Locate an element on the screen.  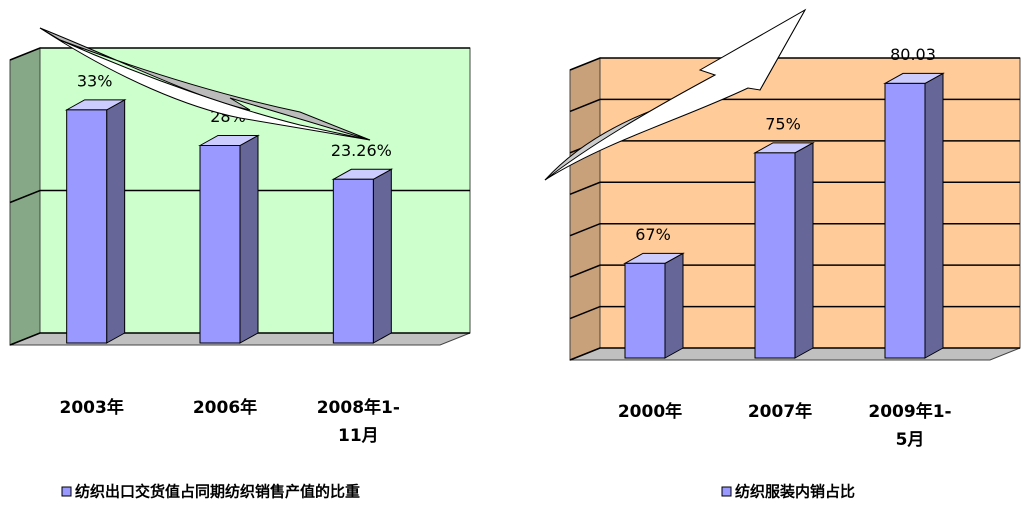
value-label: 80.03 is located at coordinates (913, 54).